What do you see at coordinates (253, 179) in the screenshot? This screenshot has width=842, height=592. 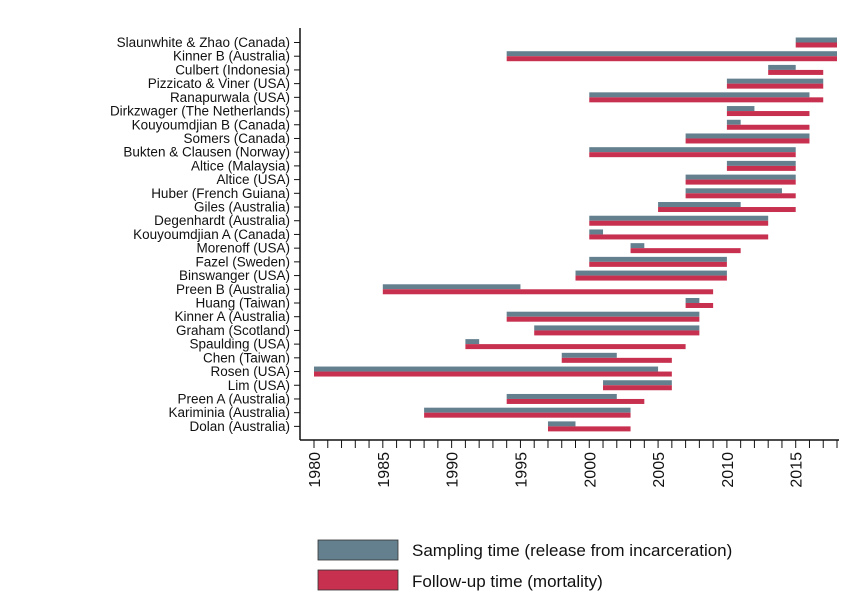 I see `category-label: Altice (USA)` at bounding box center [253, 179].